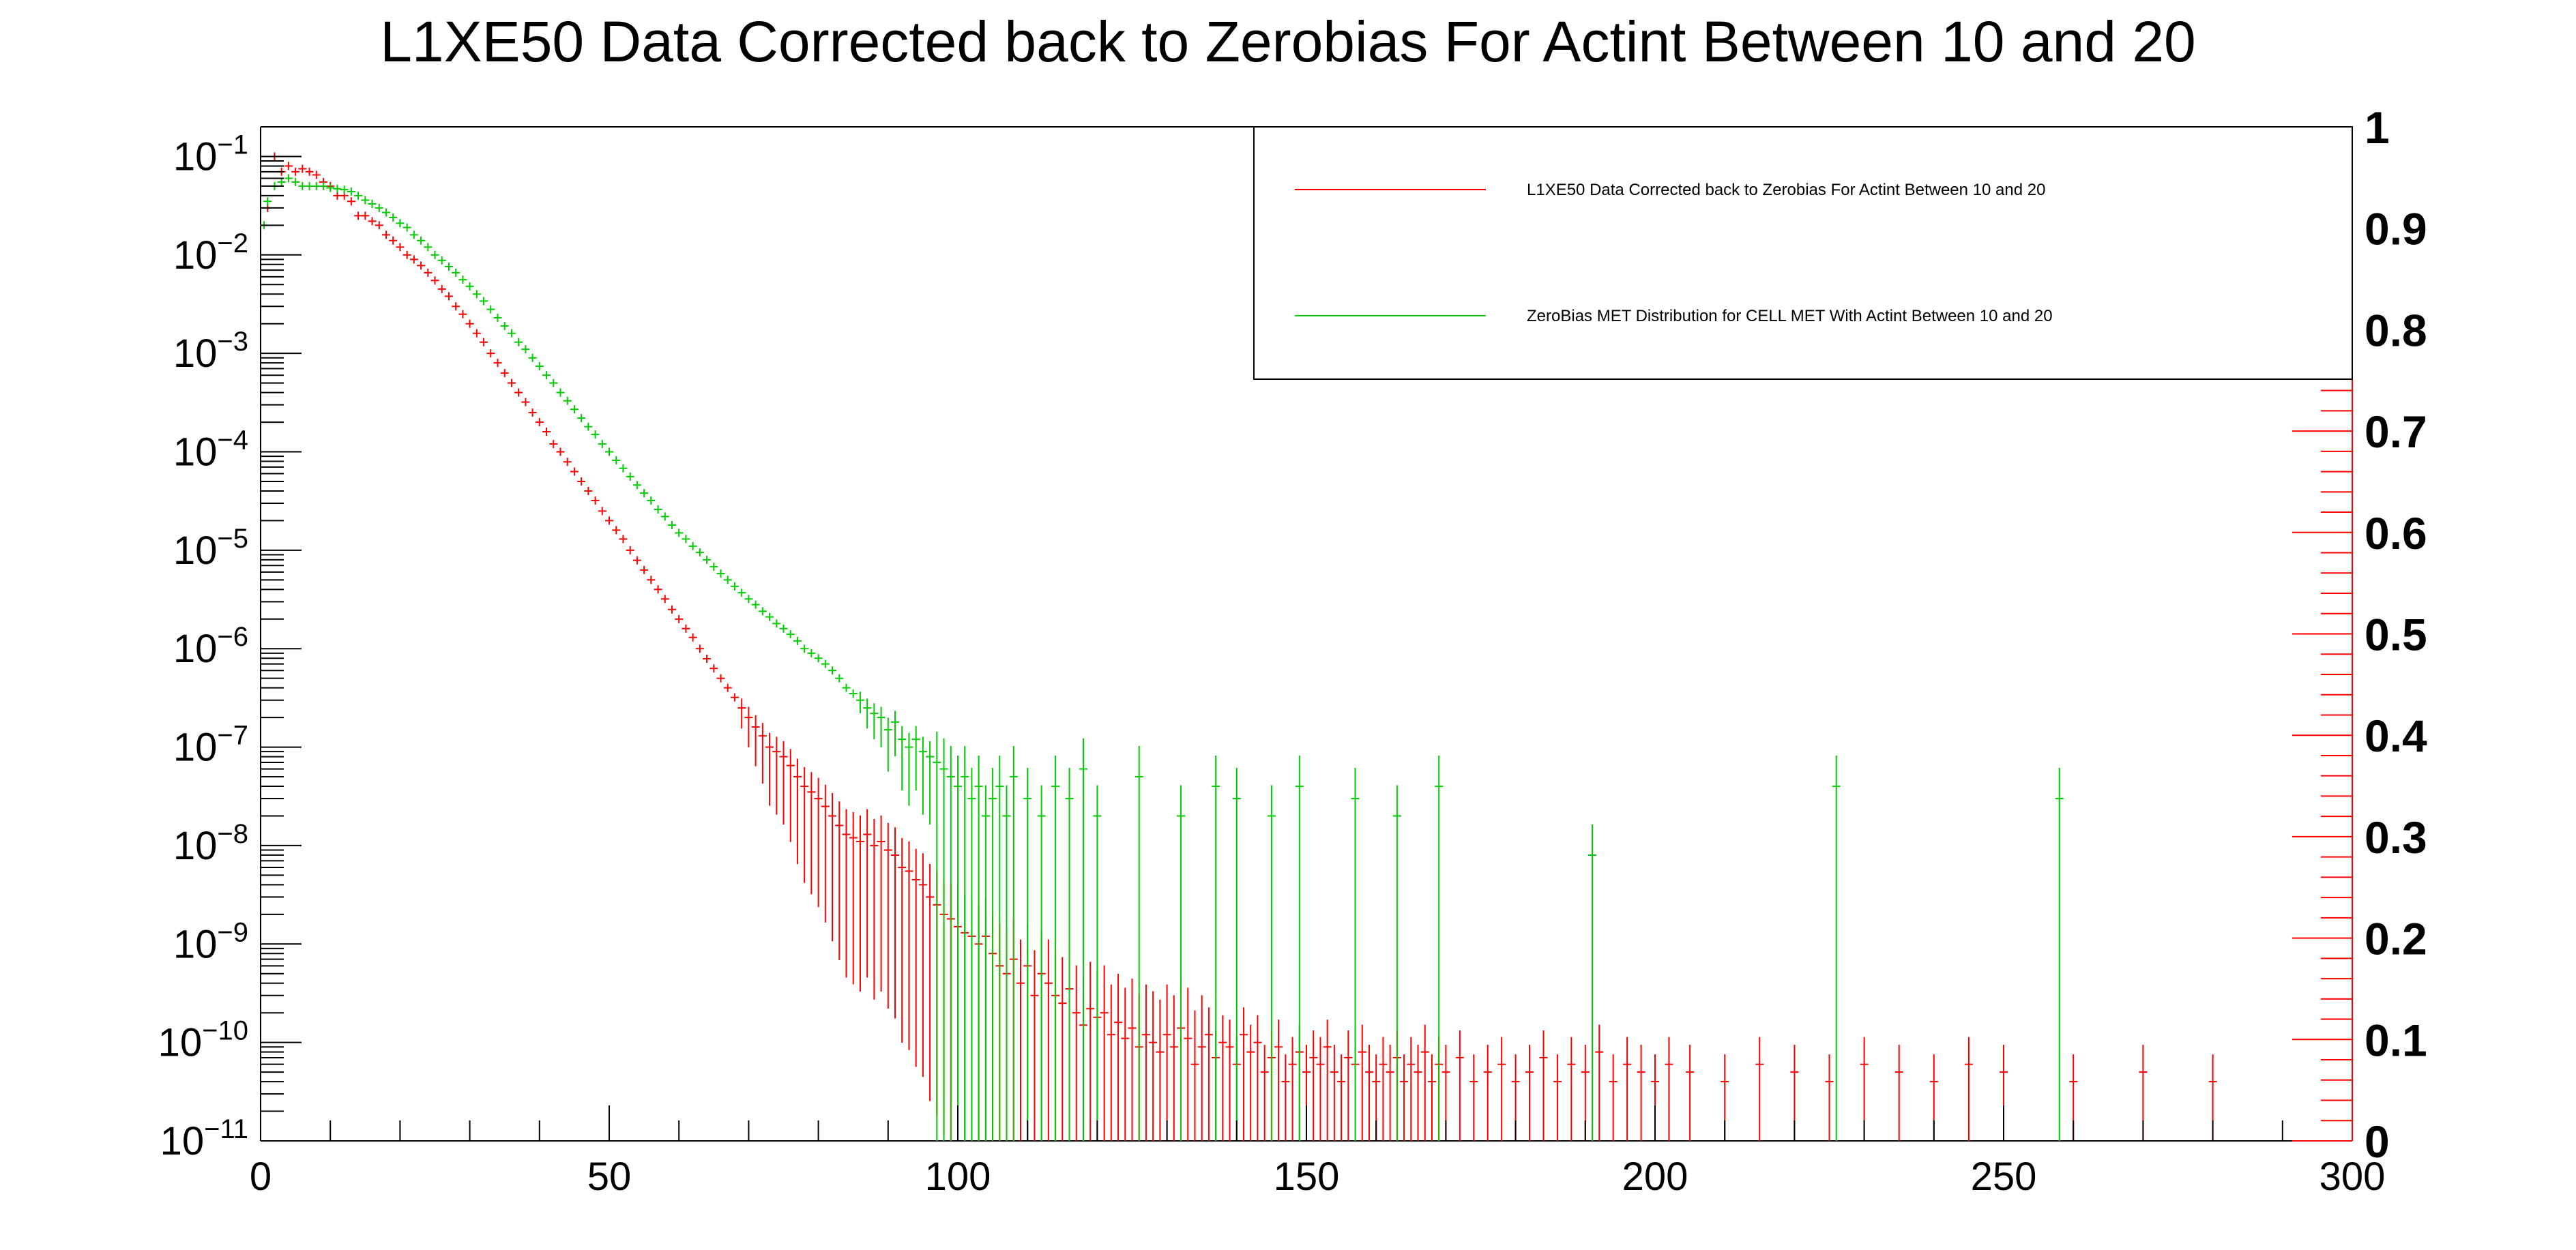  I want to click on x-tick-label: 100, so click(958, 1177).